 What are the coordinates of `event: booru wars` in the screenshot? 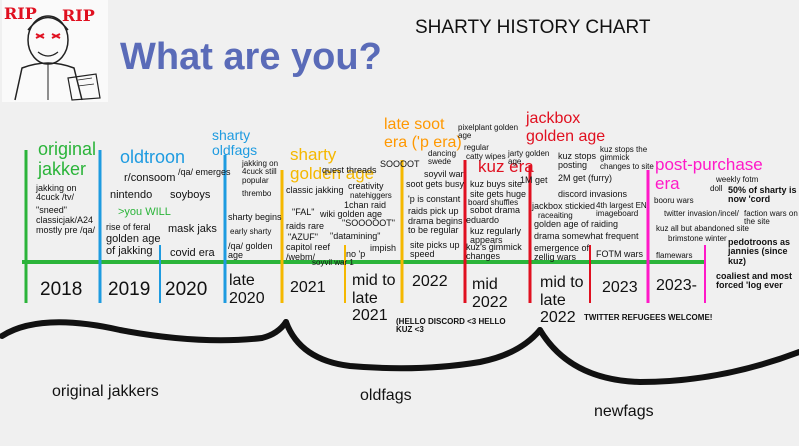 It's located at (674, 200).